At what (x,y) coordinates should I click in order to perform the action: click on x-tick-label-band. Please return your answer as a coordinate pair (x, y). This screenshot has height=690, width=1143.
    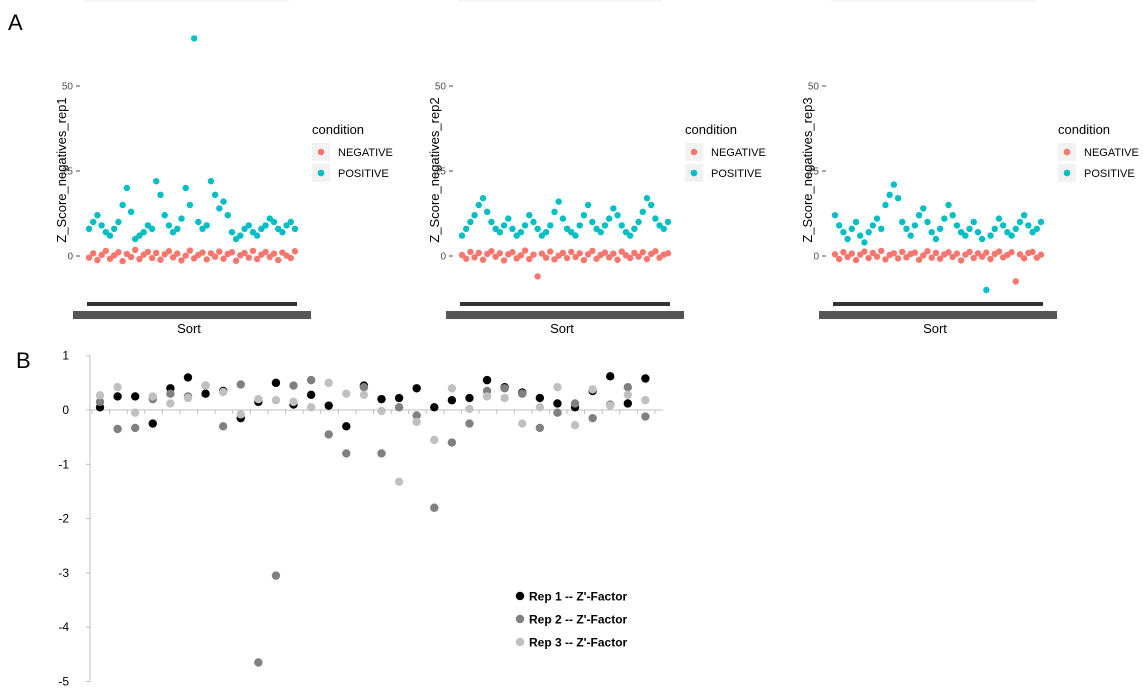
    Looking at the image, I should click on (938, 315).